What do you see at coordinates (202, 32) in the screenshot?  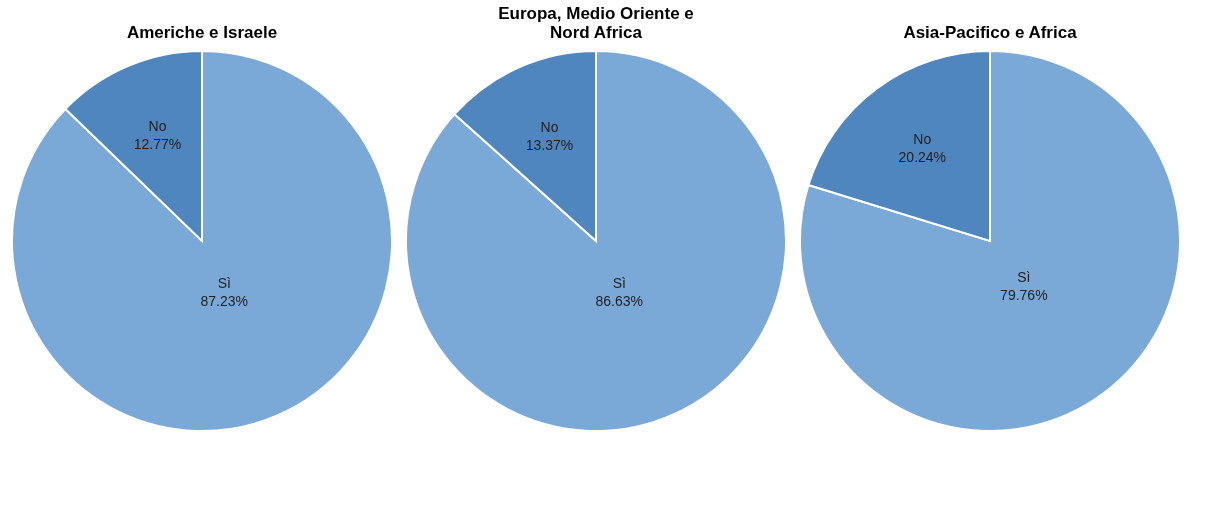 I see `chart-title: Americhe e Israele` at bounding box center [202, 32].